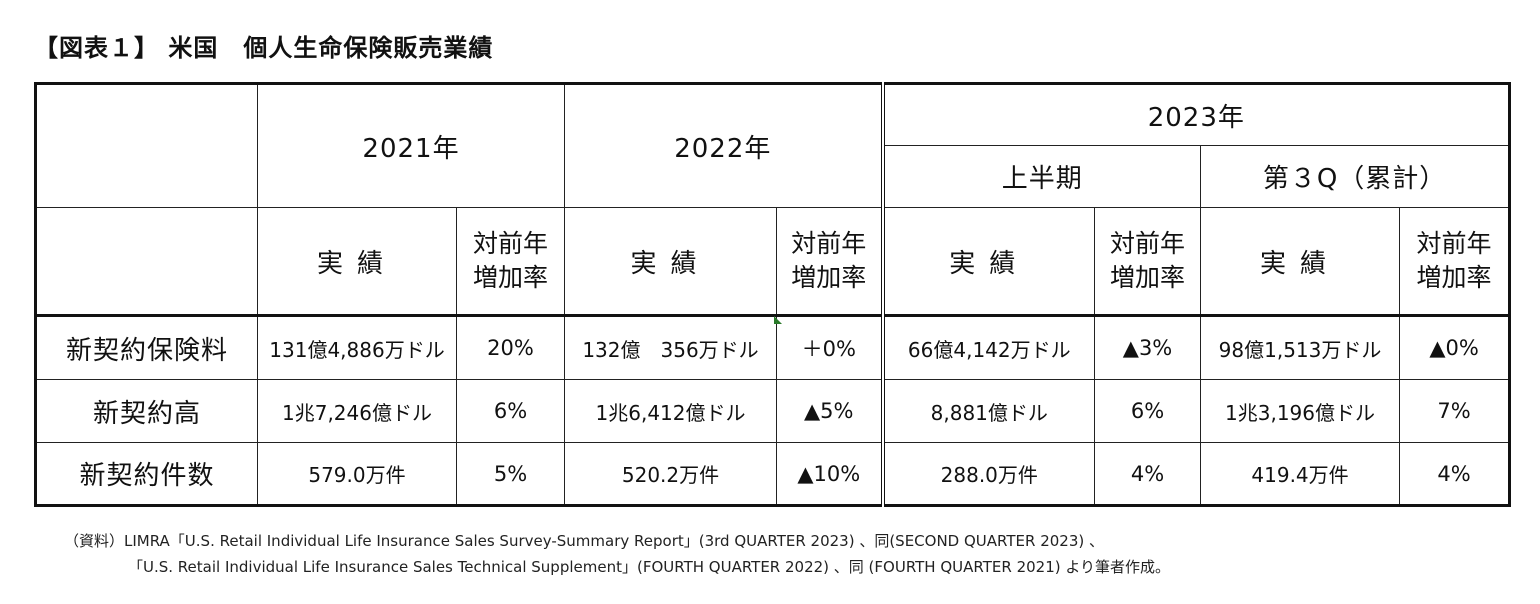 This screenshot has width=1540, height=604. I want to click on rate-cell: ▲0%, so click(1455, 347).